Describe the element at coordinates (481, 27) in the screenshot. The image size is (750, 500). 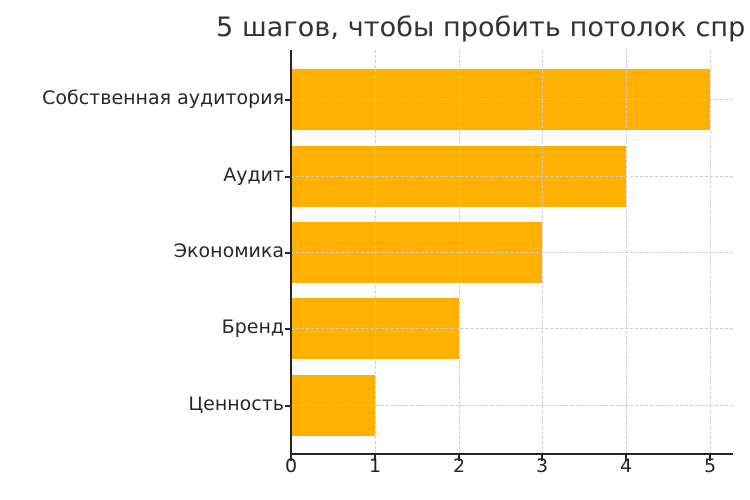
I see `chart-title: 5 шагов, чтобы пробить потолок спр` at that location.